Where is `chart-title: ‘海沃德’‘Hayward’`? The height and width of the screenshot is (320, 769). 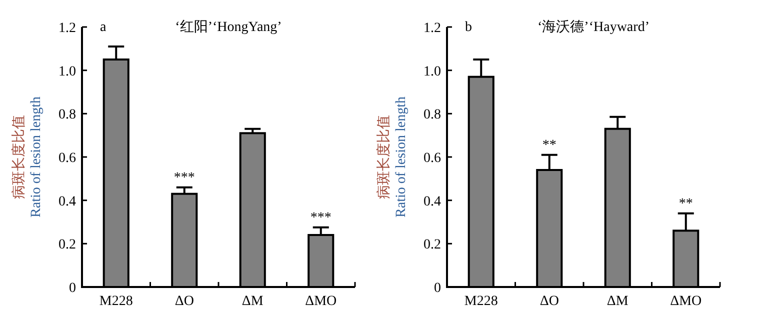
chart-title: ‘海沃德’‘Hayward’ is located at coordinates (594, 27).